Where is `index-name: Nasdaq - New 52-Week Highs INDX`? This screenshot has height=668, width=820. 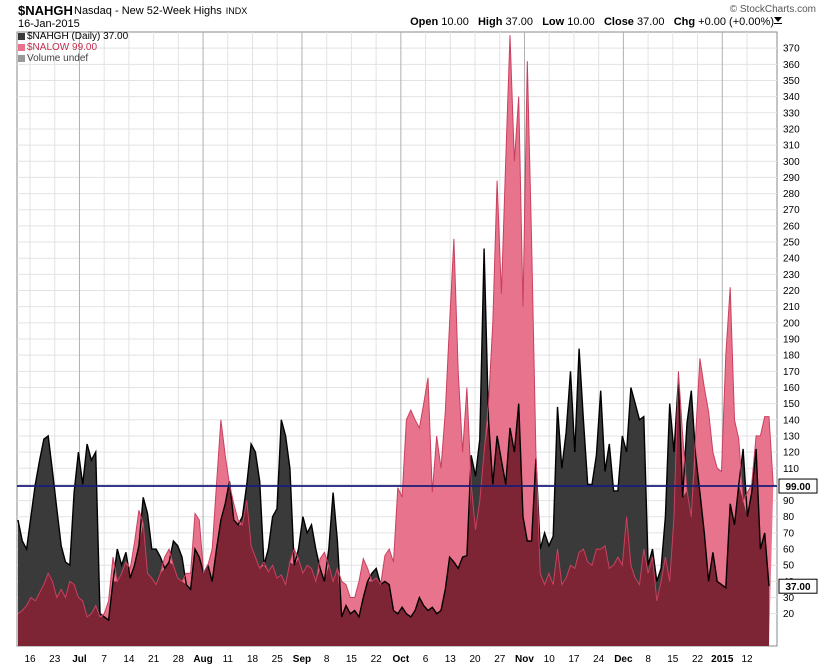 index-name: Nasdaq - New 52-Week Highs INDX is located at coordinates (160, 11).